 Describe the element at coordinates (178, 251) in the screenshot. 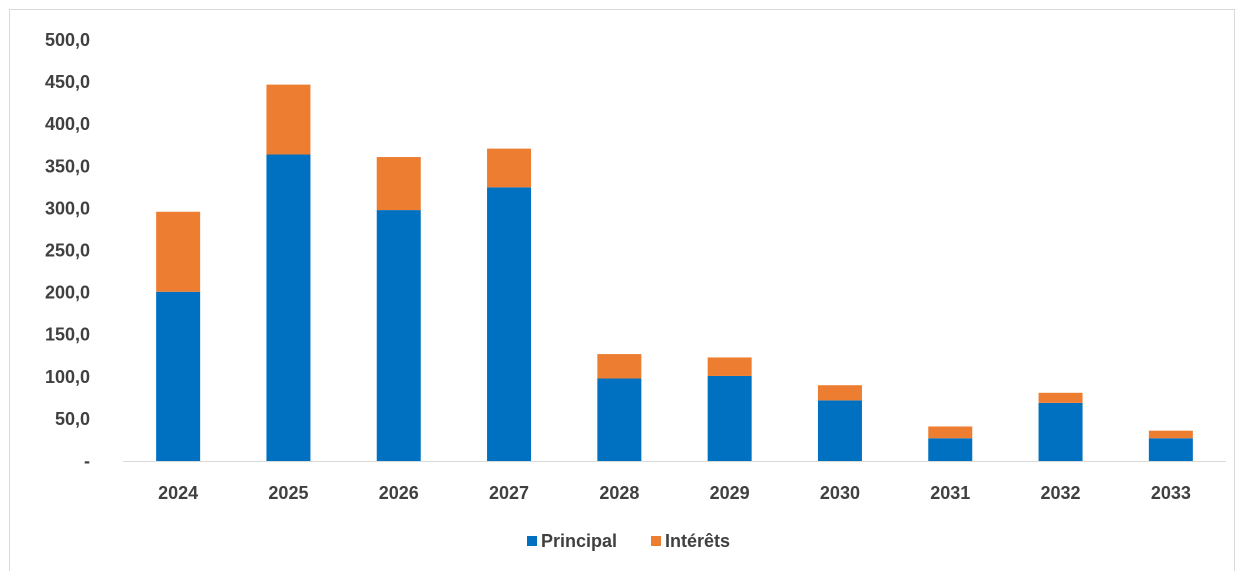

I see `bar-interets-2024` at that location.